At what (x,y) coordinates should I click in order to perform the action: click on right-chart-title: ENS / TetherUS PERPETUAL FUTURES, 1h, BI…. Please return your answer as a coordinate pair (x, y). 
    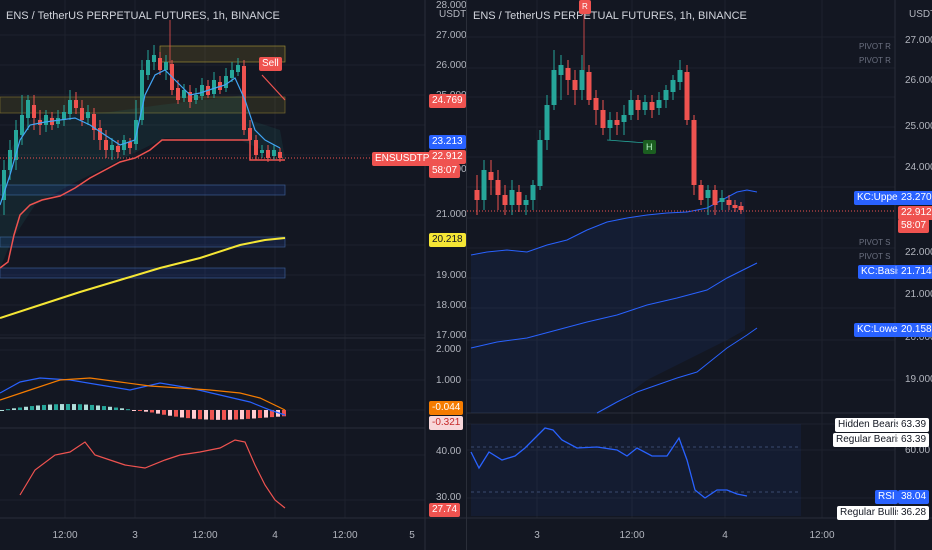
    Looking at the image, I should click on (610, 16).